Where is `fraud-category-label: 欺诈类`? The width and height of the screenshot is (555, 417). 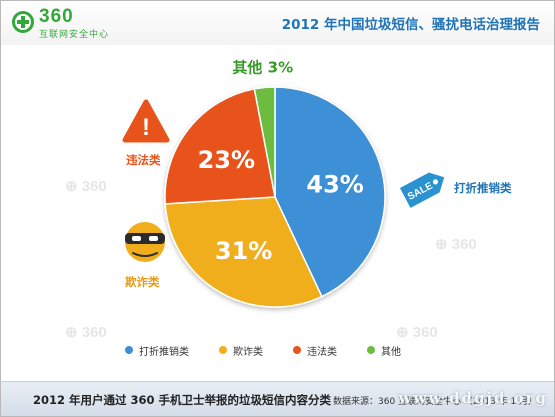
fraud-category-label: 欺诈类 is located at coordinates (142, 282).